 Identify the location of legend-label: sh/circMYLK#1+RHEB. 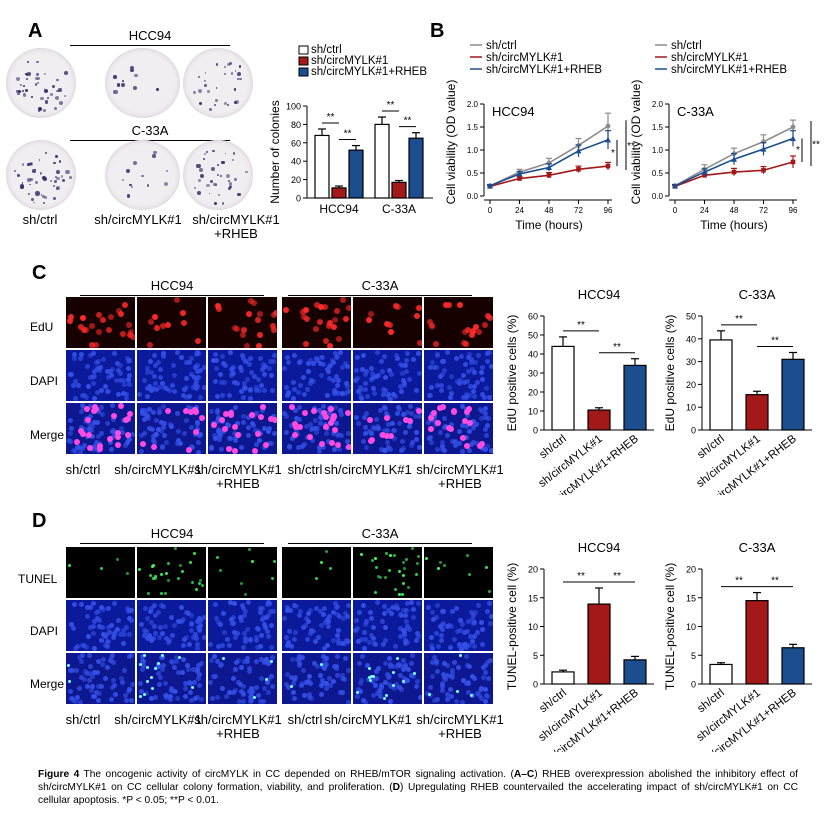
(729, 70).